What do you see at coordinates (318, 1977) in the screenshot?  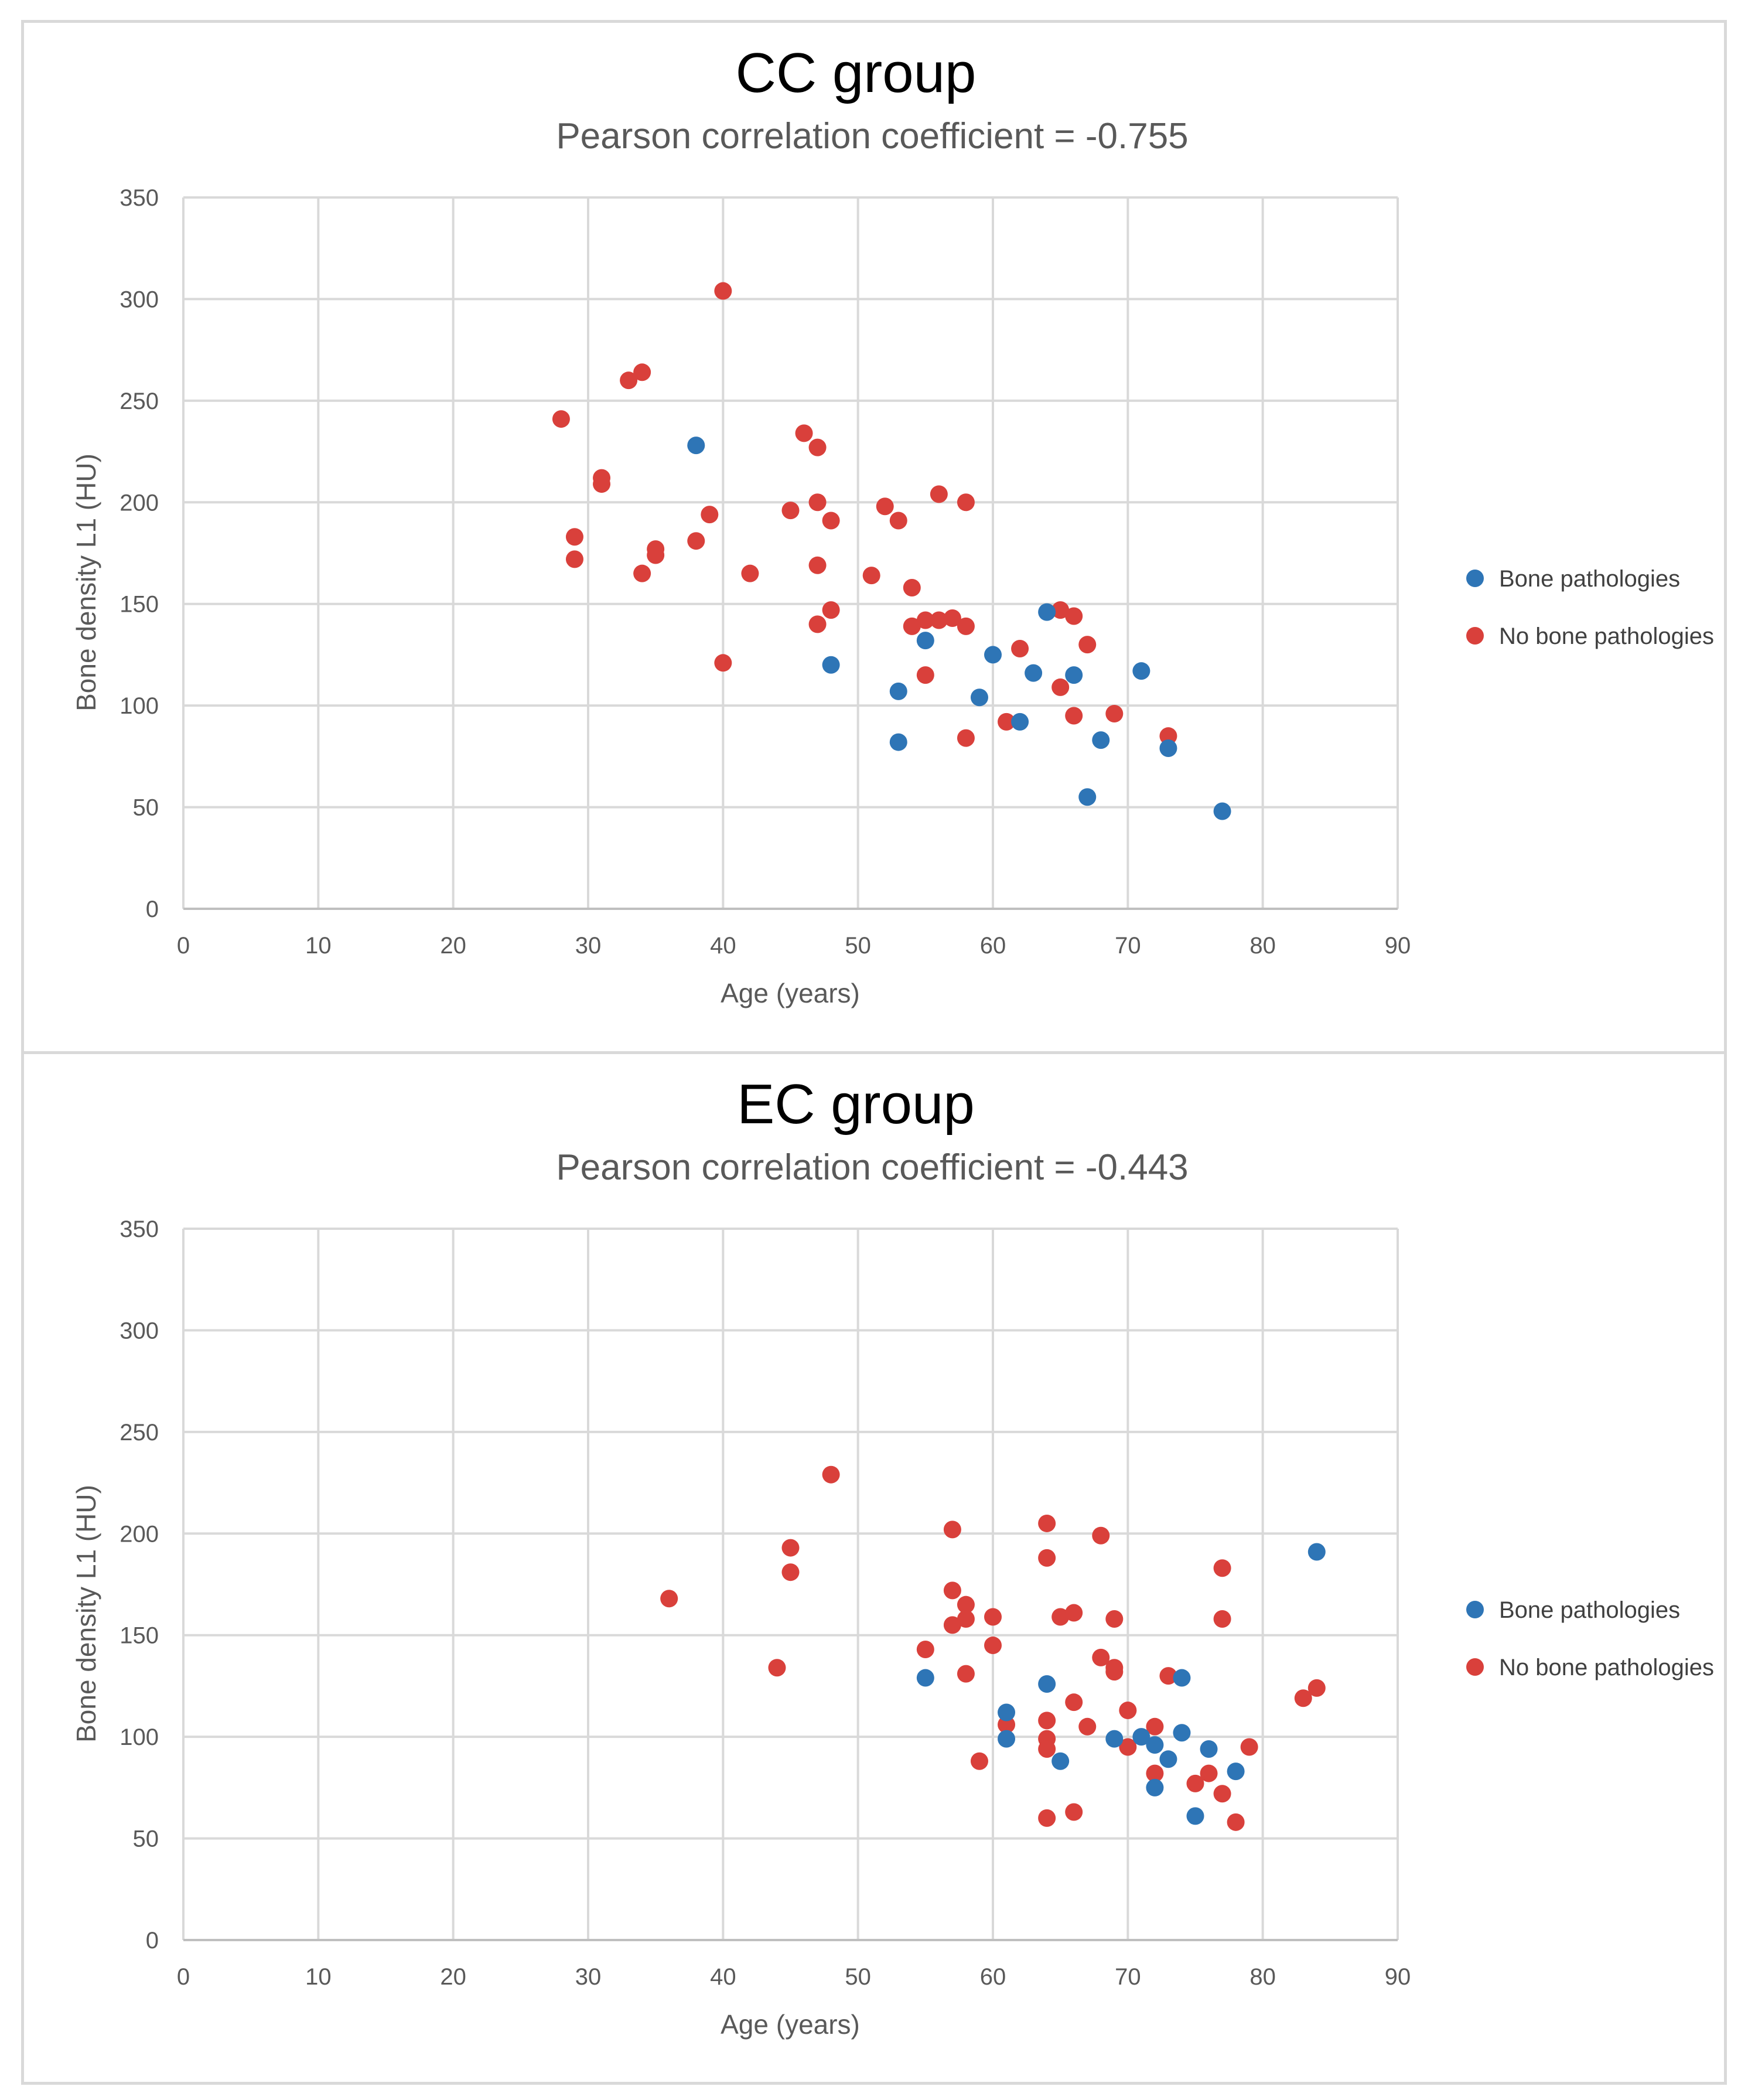 I see `x-tick-label: 10` at bounding box center [318, 1977].